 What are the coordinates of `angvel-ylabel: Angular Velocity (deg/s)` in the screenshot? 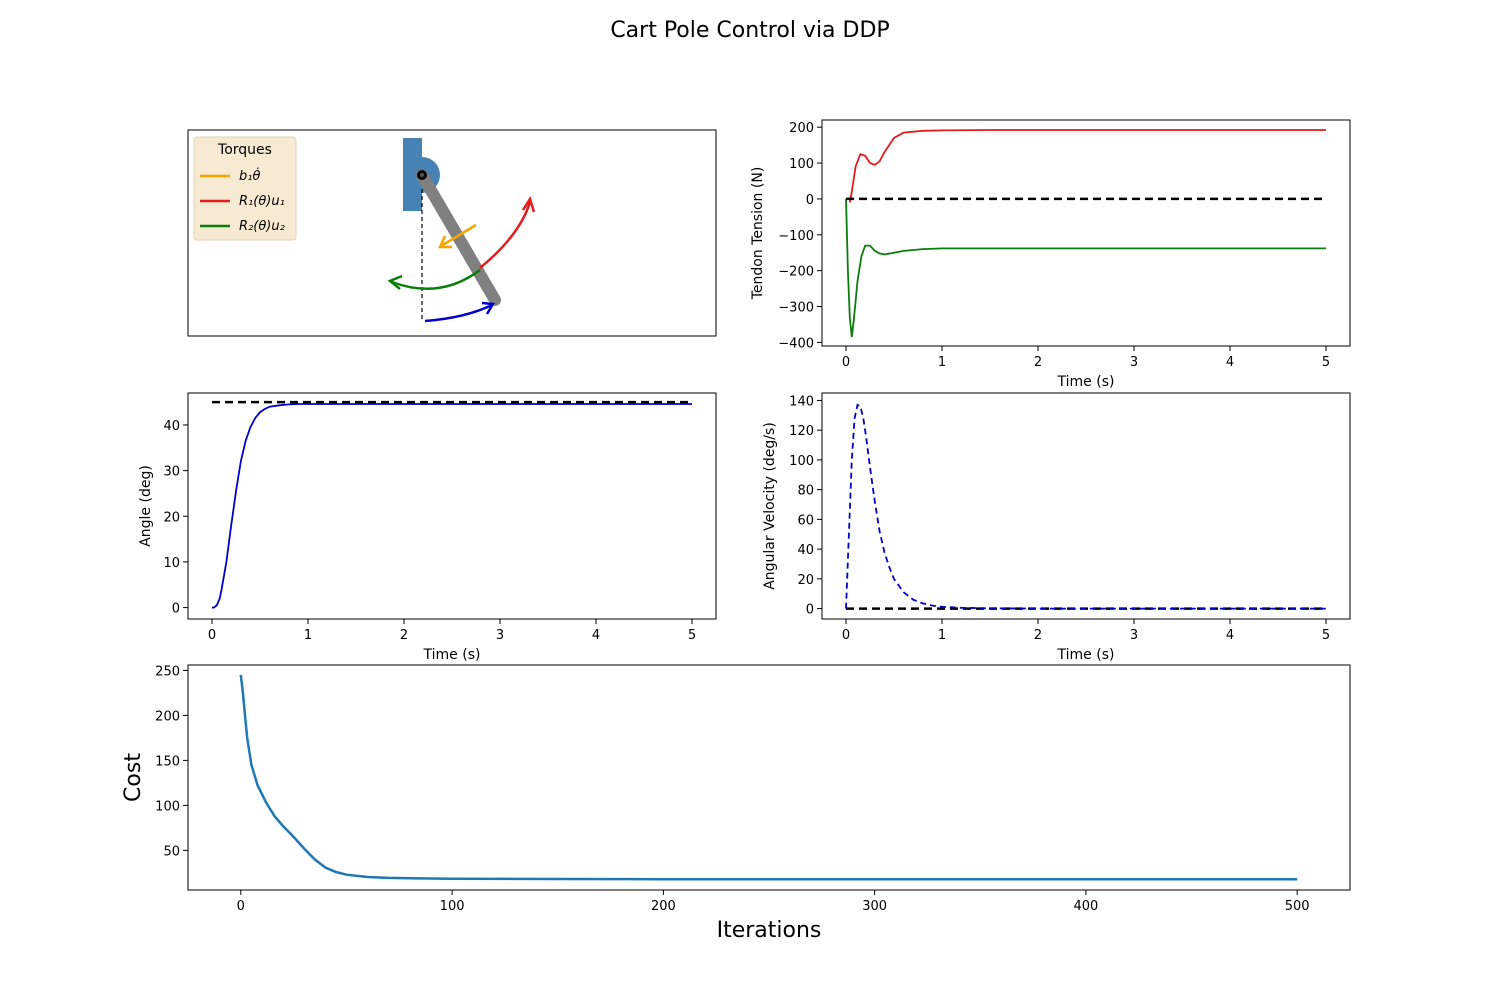 It's located at (770, 506).